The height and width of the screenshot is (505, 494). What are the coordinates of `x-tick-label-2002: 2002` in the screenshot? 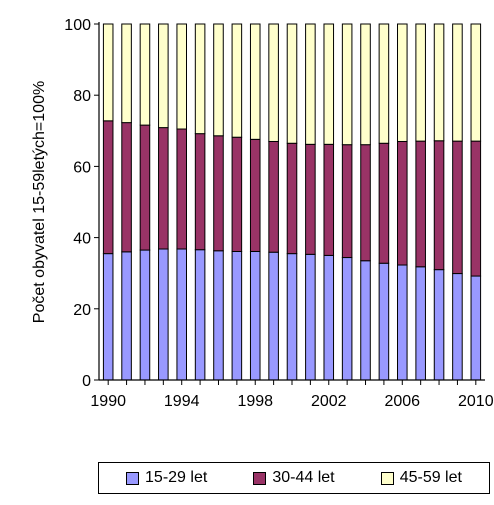 It's located at (329, 401).